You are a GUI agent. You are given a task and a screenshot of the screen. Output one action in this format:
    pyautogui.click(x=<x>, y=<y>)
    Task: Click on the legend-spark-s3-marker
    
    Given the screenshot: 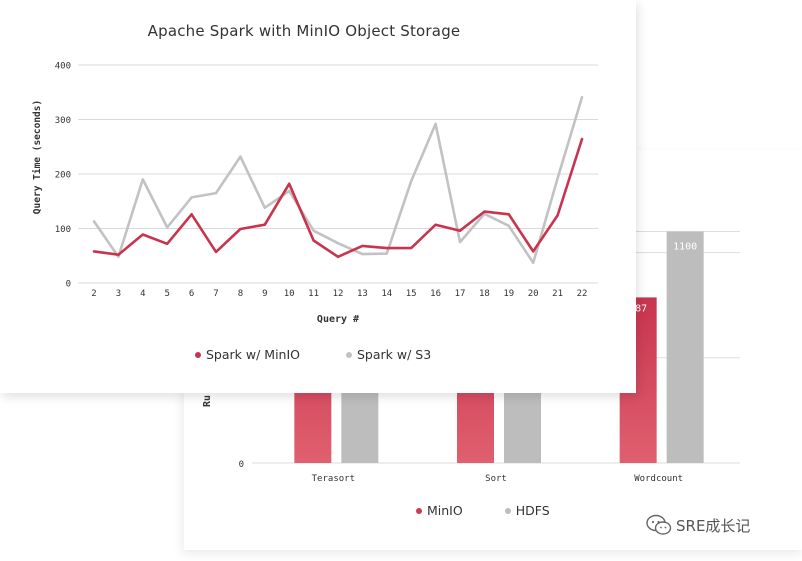 What is the action you would take?
    pyautogui.click(x=349, y=354)
    